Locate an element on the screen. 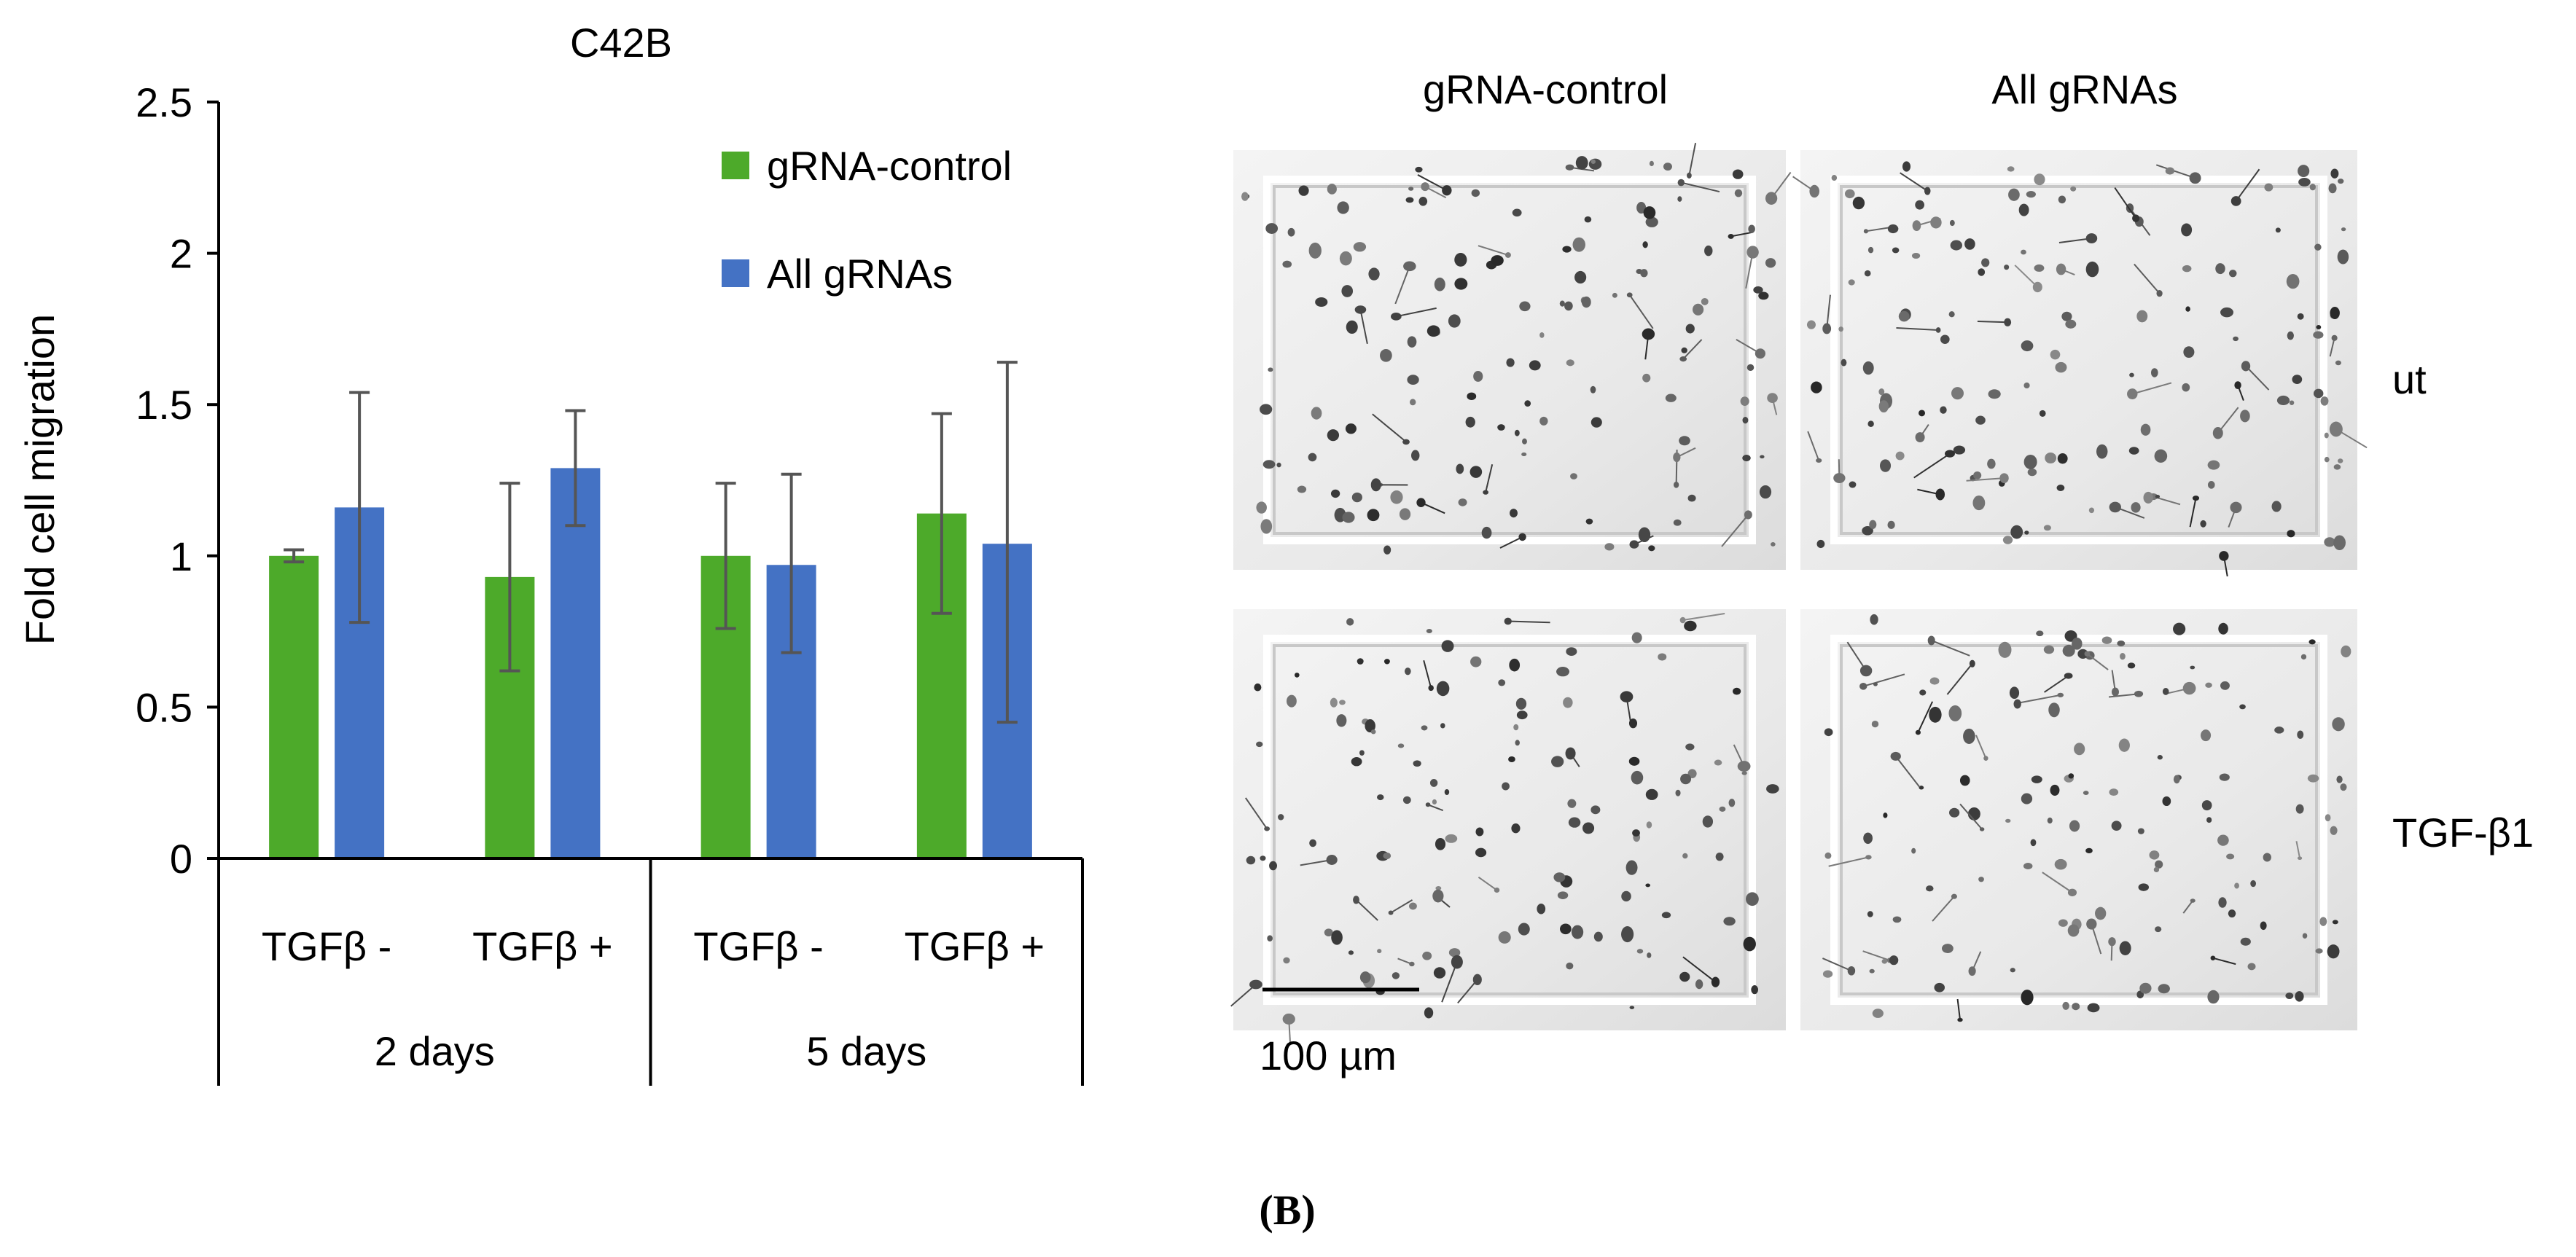 The image size is (2576, 1257). y-tick-label: 0.5 is located at coordinates (164, 707).